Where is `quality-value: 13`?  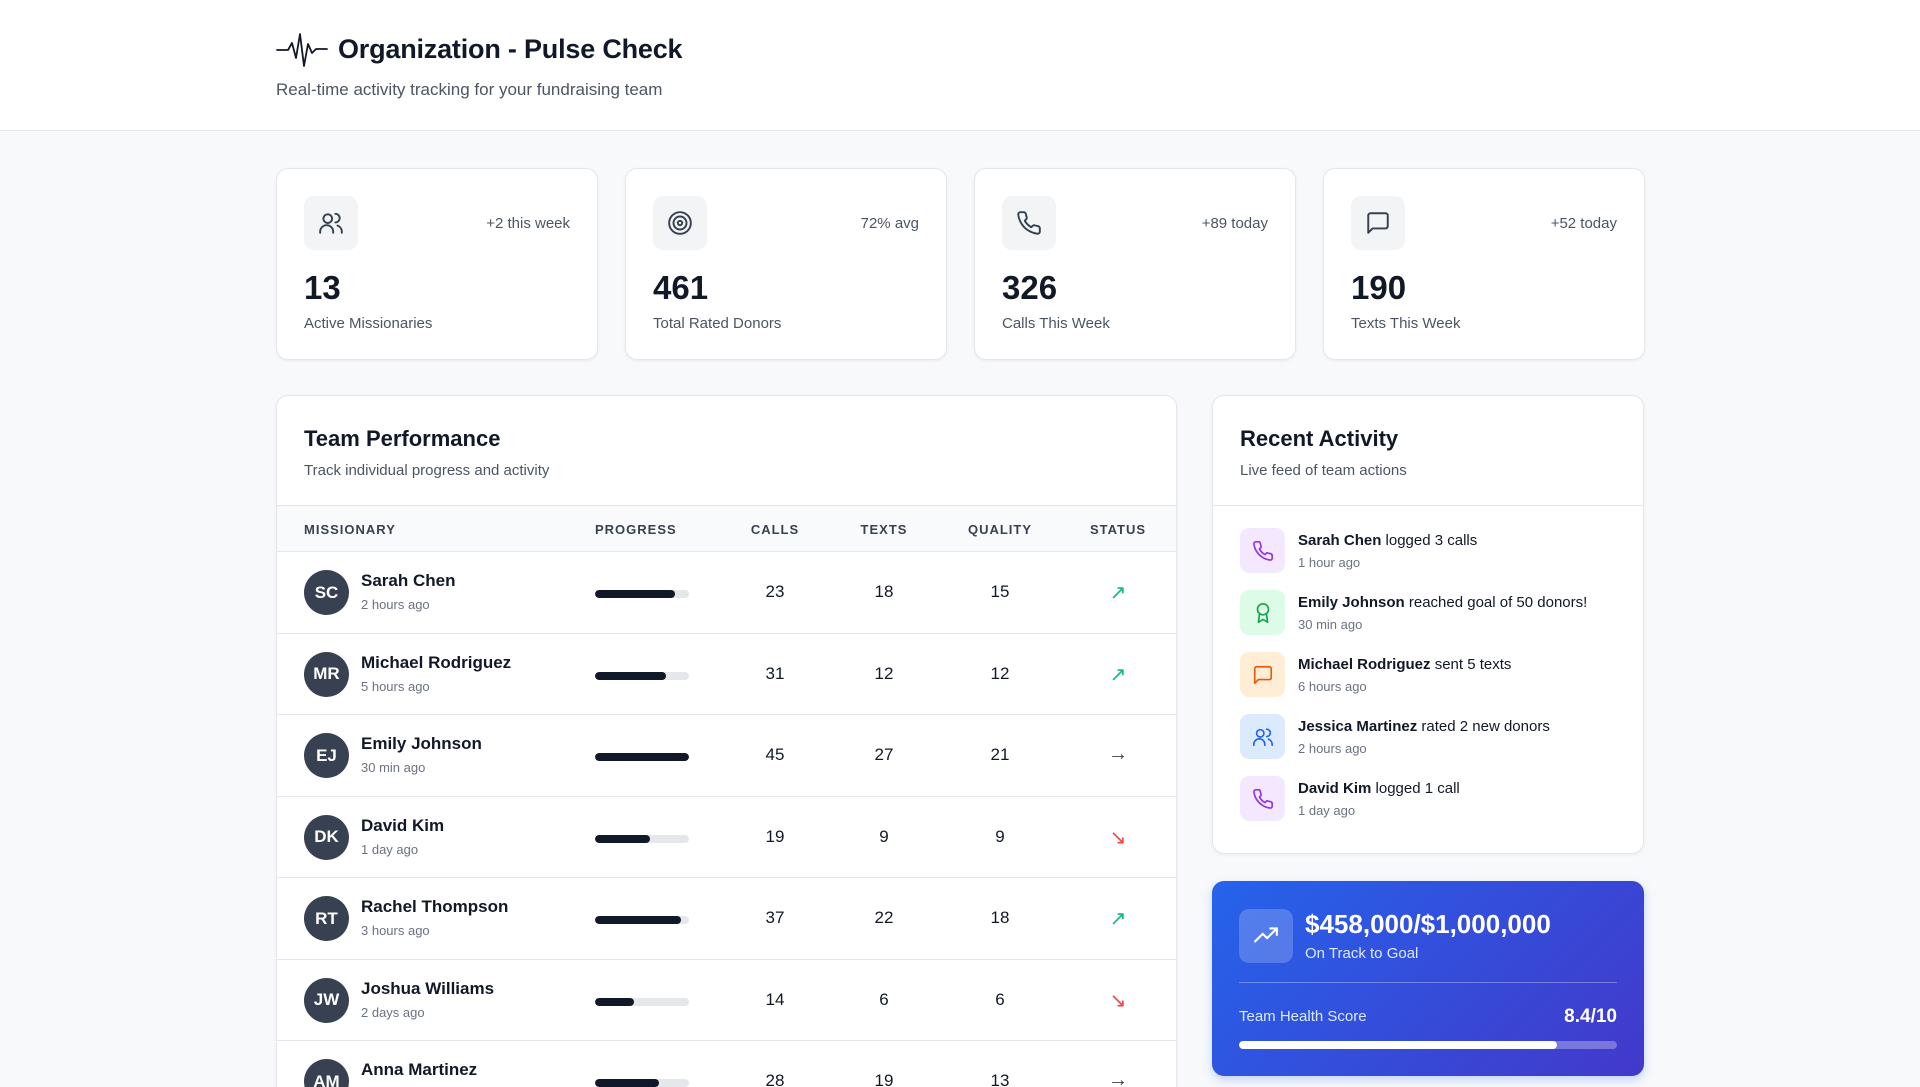
quality-value: 13 is located at coordinates (1000, 1079).